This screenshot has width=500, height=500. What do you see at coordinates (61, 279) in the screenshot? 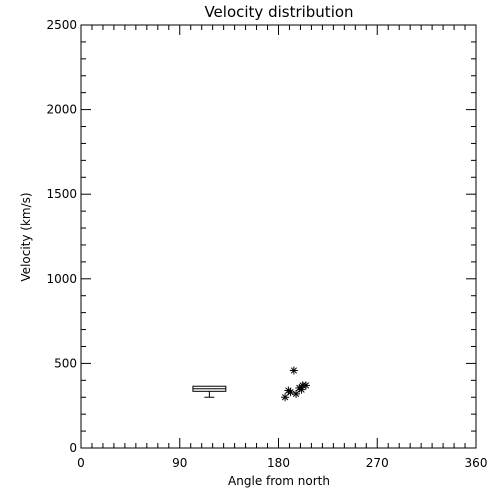
I see `y-tick-label: 1000` at bounding box center [61, 279].